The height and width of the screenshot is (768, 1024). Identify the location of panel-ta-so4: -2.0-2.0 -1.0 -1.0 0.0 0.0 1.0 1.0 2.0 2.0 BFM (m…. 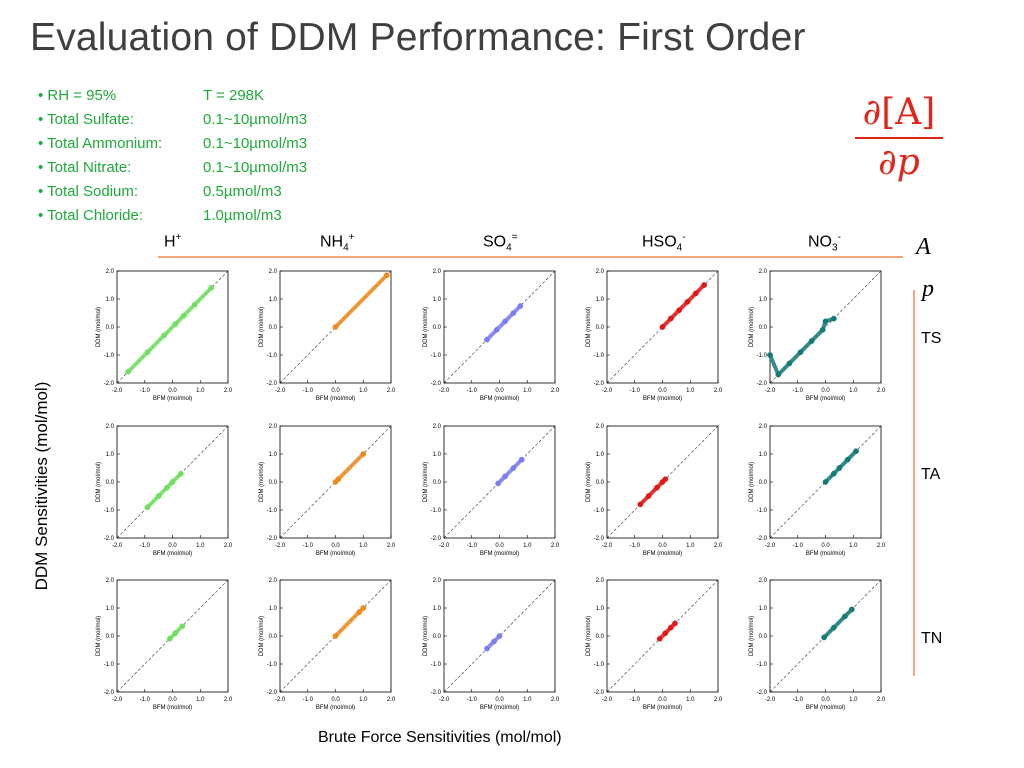
(491, 490).